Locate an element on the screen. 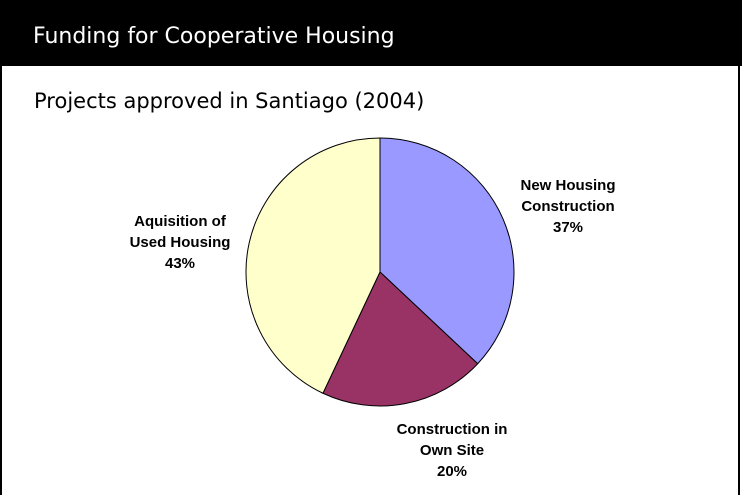 The image size is (742, 495). slice-aquisition-of-used-housing is located at coordinates (313, 265).